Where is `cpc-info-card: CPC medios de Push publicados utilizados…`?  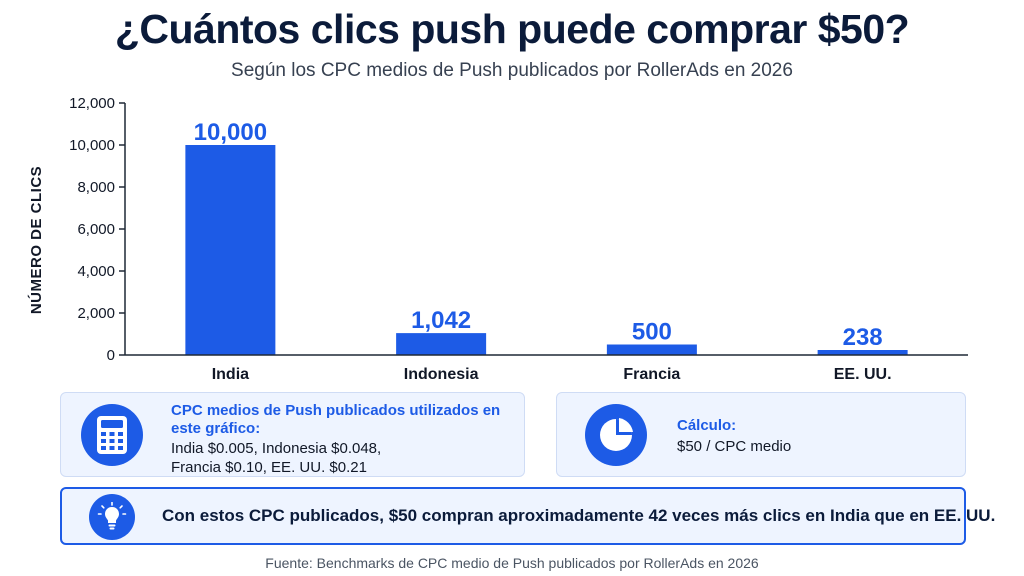 cpc-info-card: CPC medios de Push publicados utilizados… is located at coordinates (292, 434).